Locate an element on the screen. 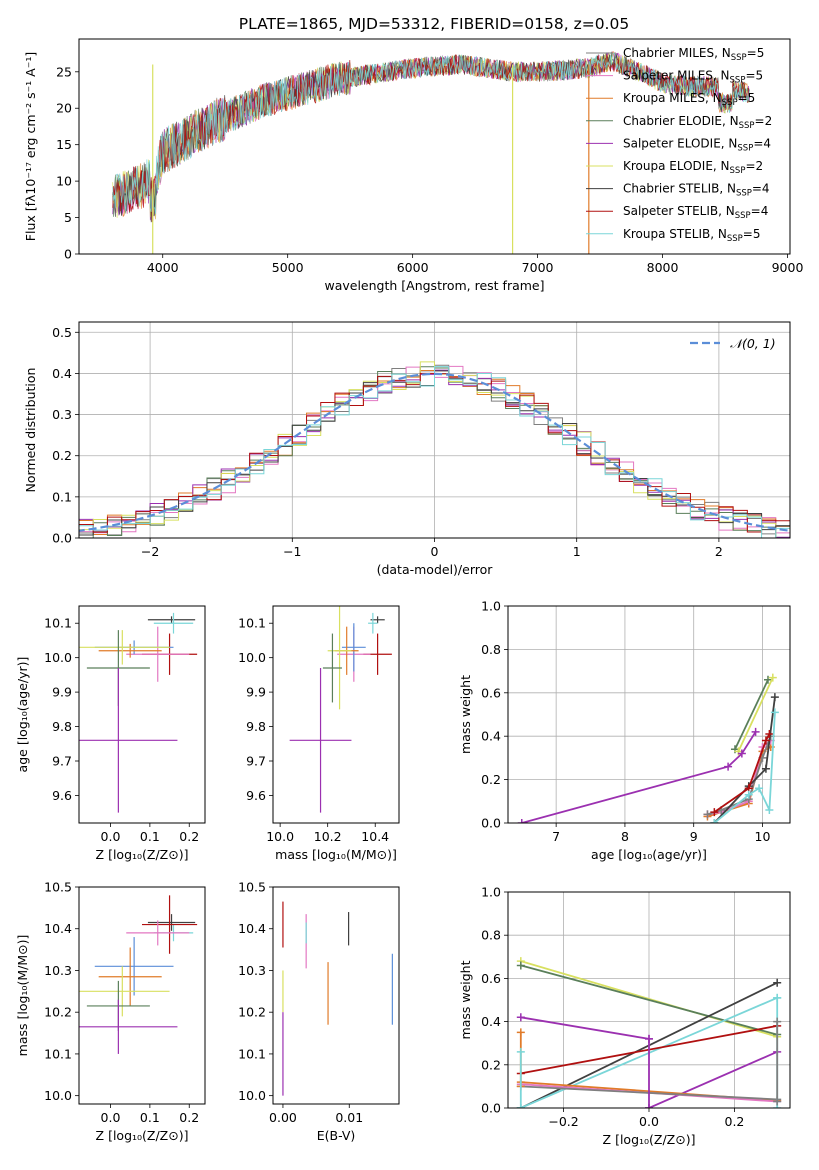  spectrum-legend-label: Kroupa MILES, NSSP=5 is located at coordinates (689, 99).